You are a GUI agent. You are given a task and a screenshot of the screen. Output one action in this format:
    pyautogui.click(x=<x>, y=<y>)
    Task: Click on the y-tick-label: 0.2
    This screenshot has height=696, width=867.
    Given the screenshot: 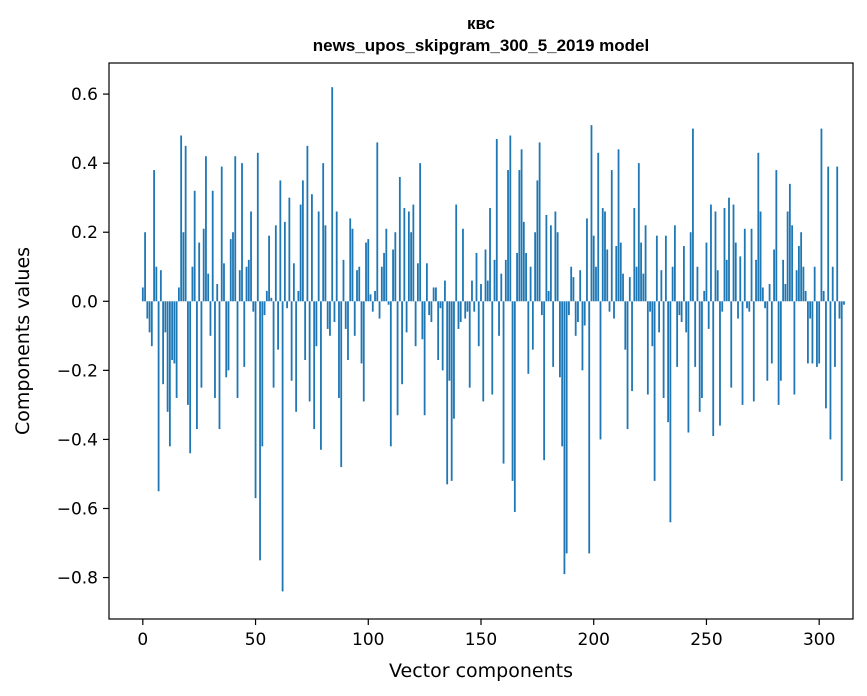 What is the action you would take?
    pyautogui.click(x=84, y=233)
    